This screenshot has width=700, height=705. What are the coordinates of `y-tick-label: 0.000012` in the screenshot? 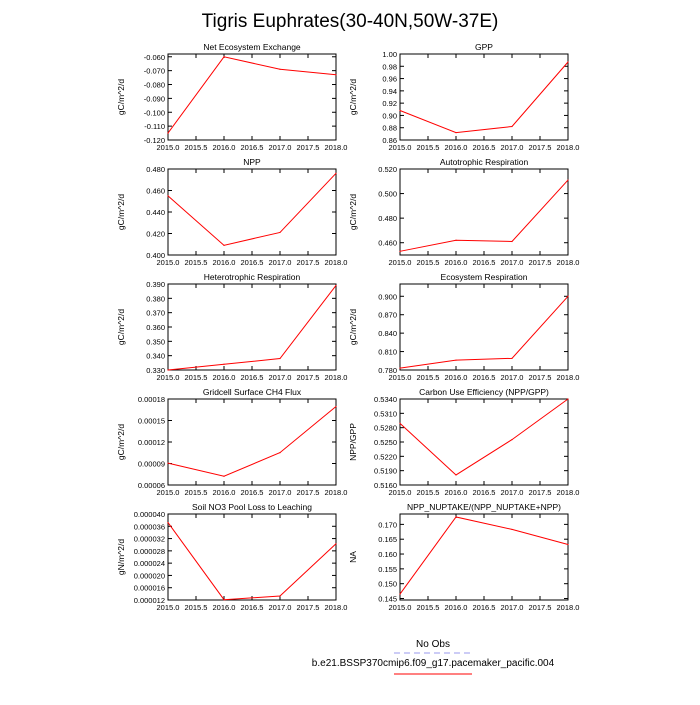 It's located at (149, 600).